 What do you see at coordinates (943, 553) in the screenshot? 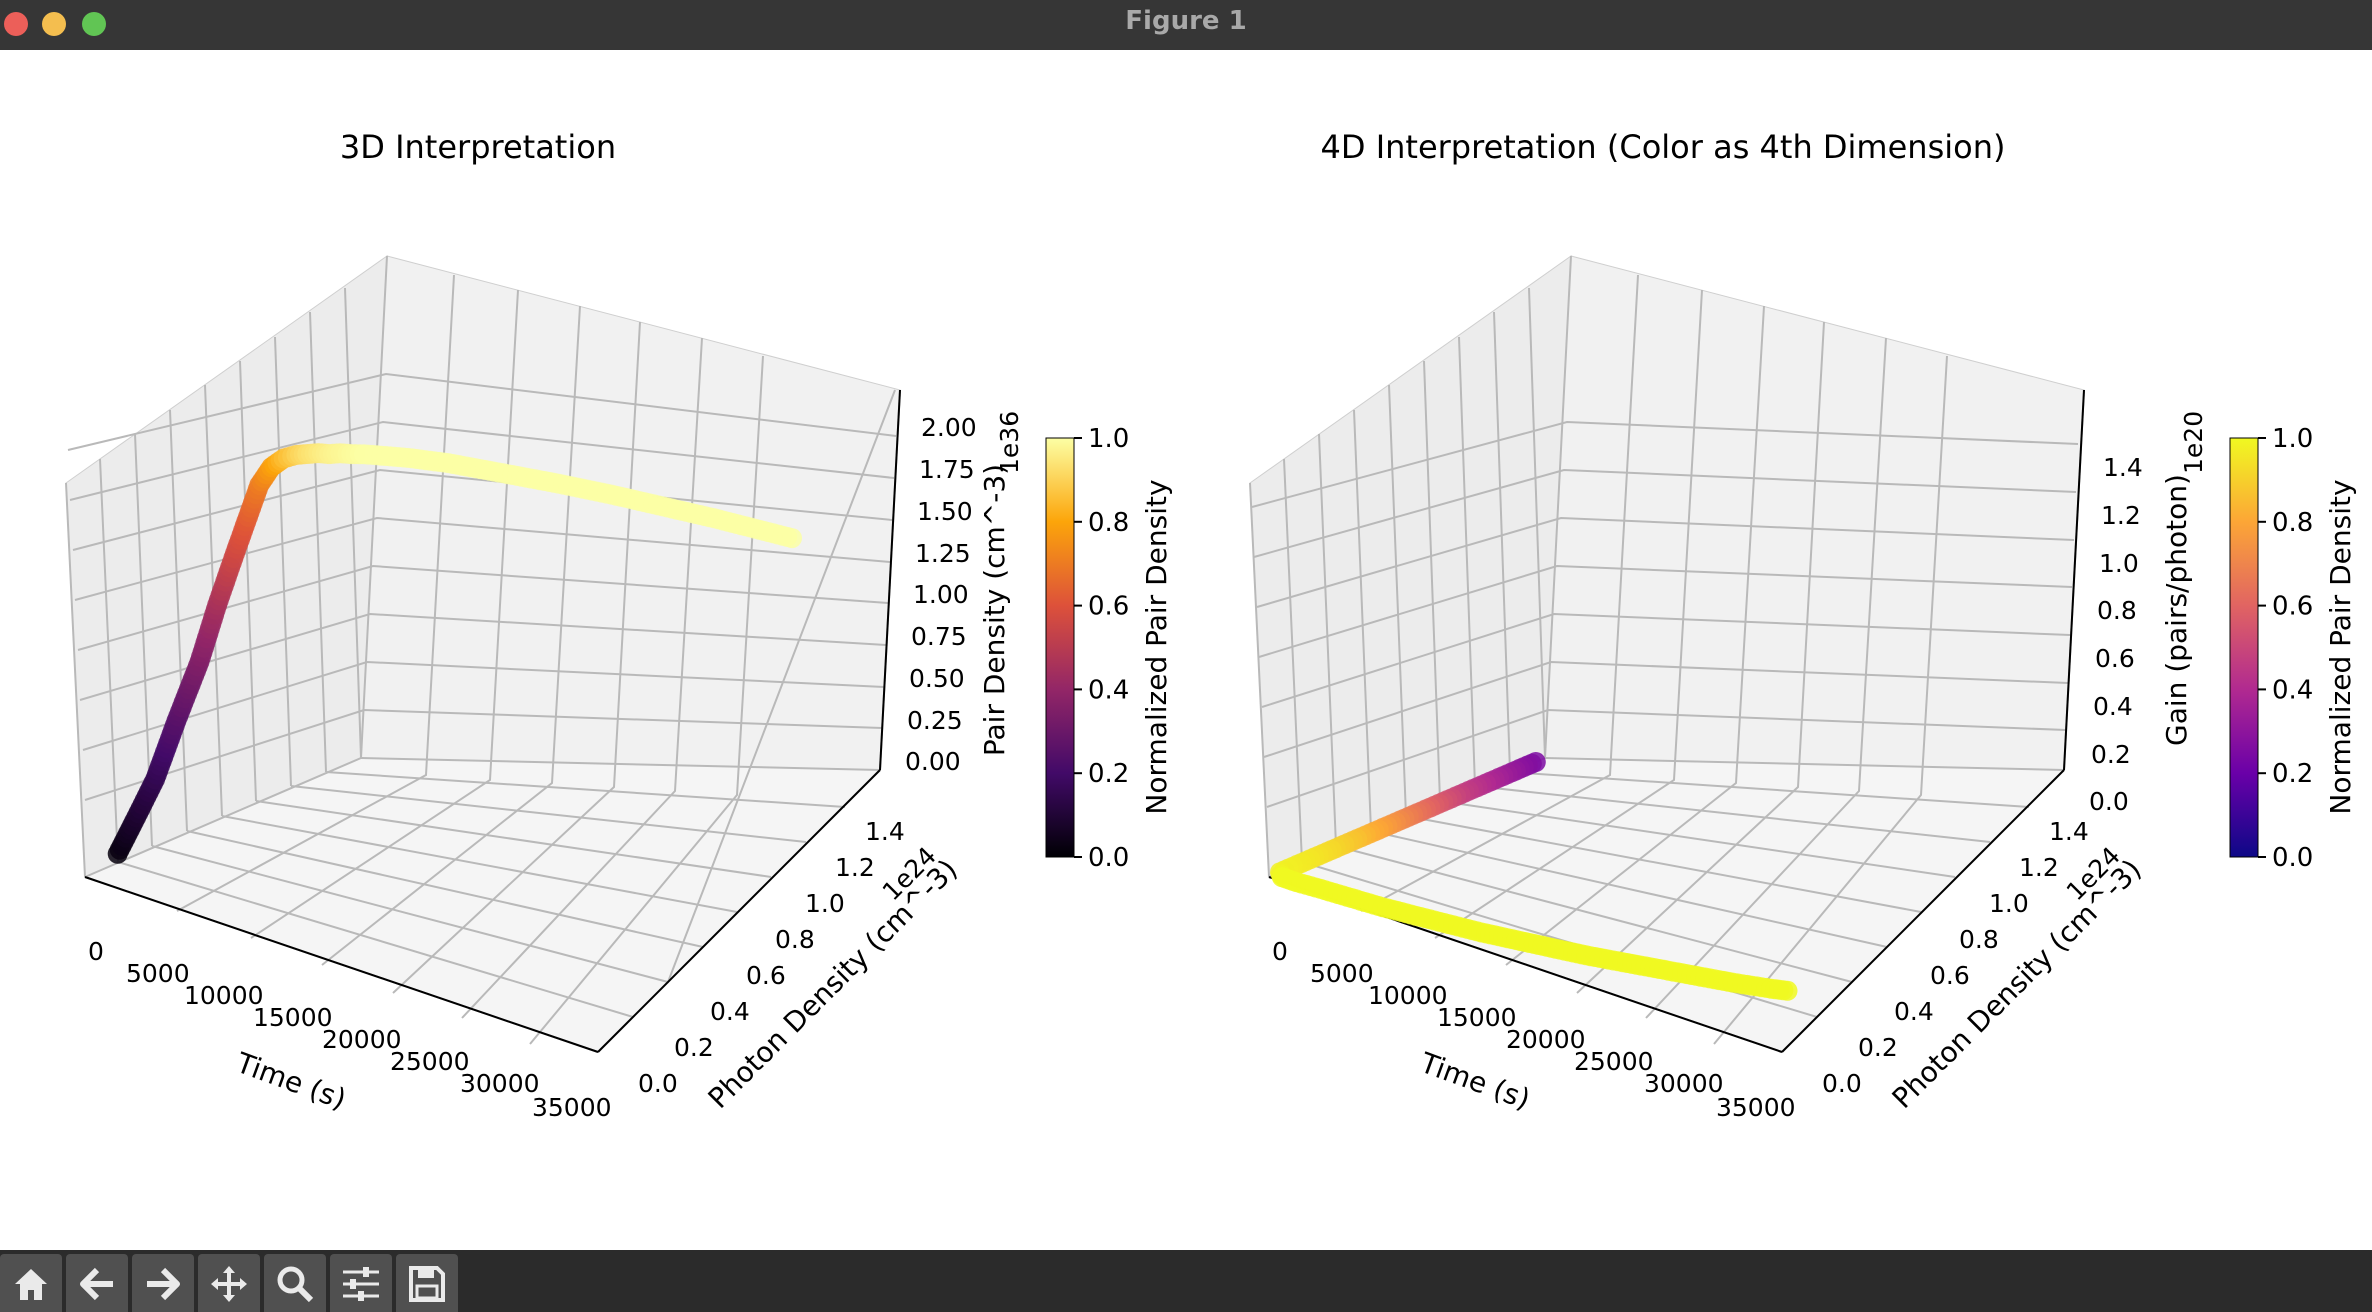
I see `z-tick-label: 1.25` at bounding box center [943, 553].